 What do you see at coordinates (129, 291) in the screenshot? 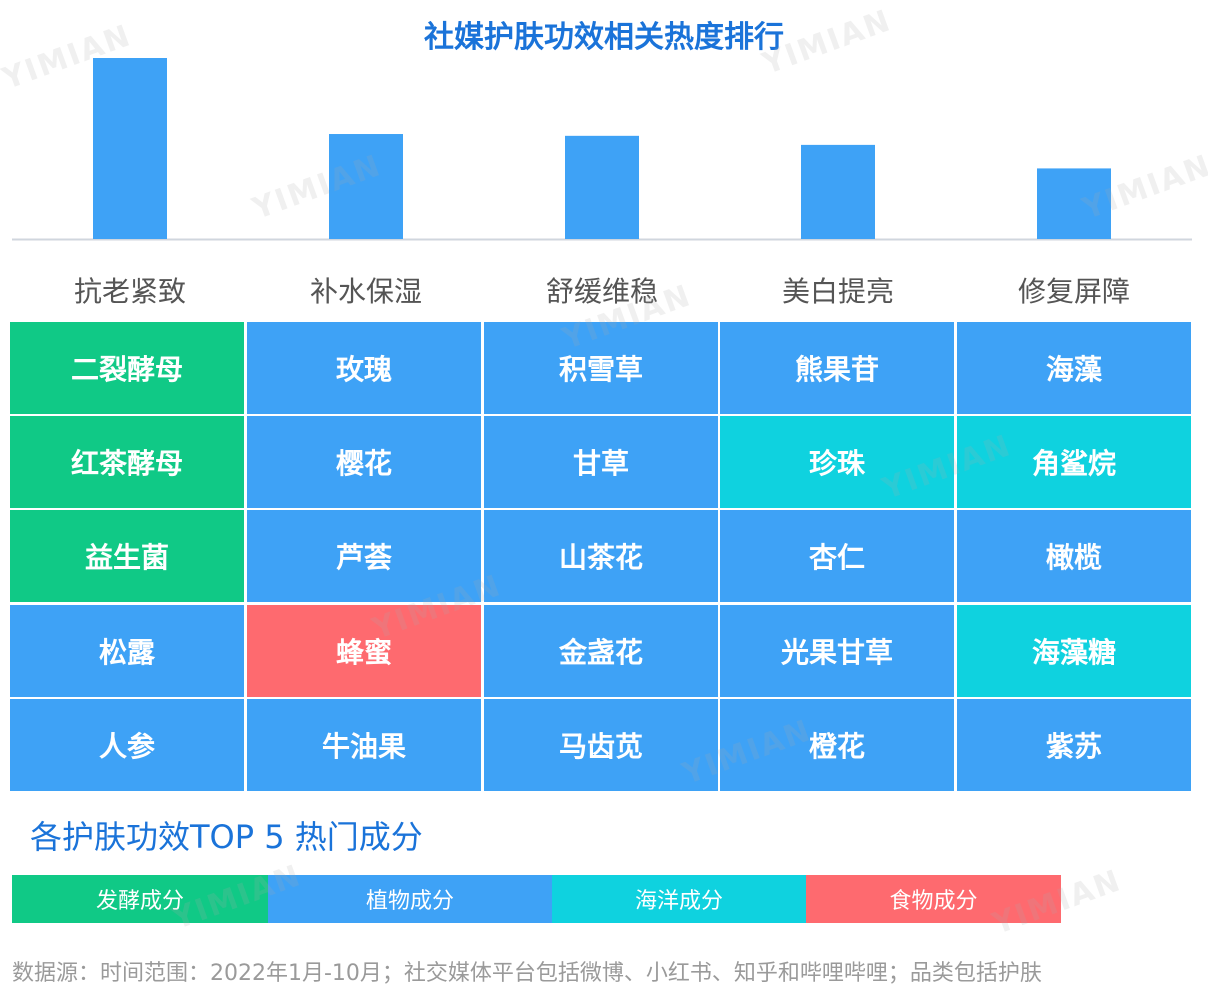
I see `category-label: 抗老紧致` at bounding box center [129, 291].